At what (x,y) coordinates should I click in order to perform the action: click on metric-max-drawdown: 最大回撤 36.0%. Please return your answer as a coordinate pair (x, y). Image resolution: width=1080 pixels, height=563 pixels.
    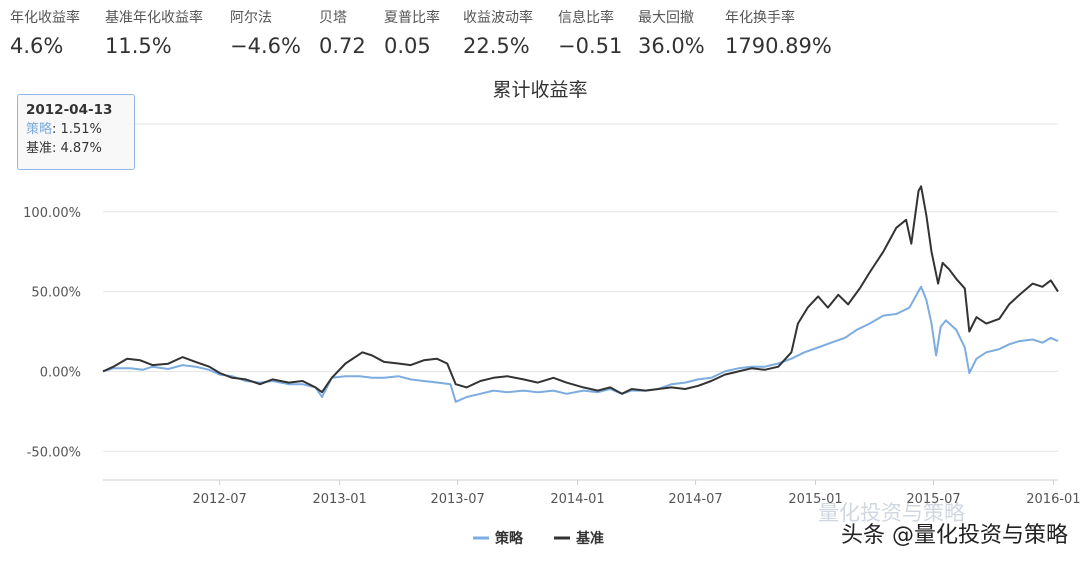
    Looking at the image, I should click on (681, 33).